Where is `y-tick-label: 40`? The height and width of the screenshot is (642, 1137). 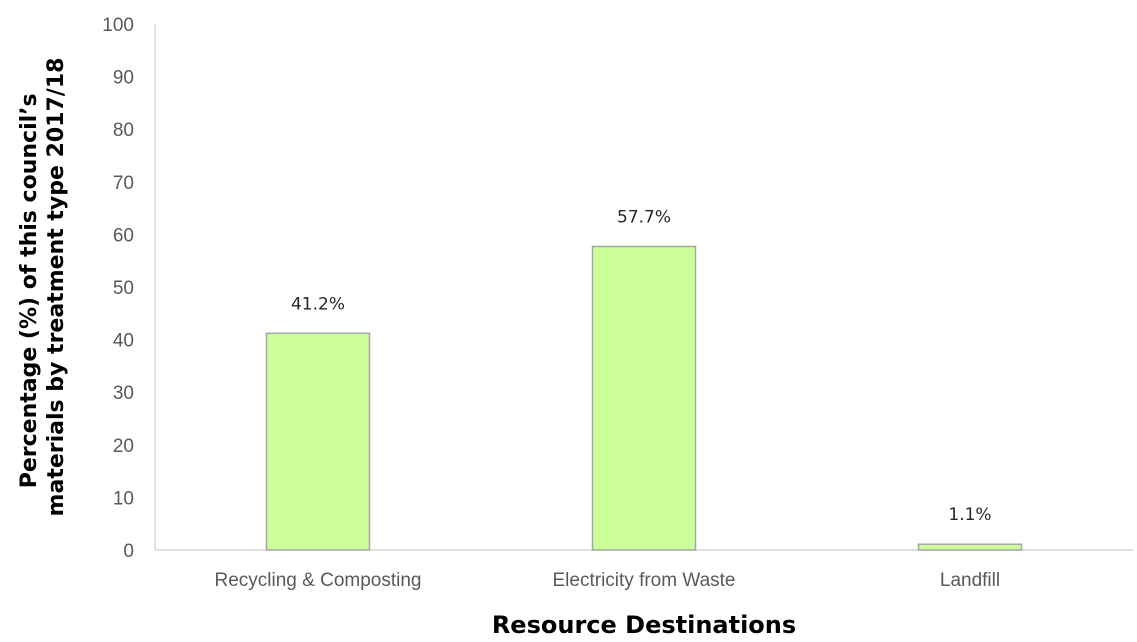
y-tick-label: 40 is located at coordinates (123, 341).